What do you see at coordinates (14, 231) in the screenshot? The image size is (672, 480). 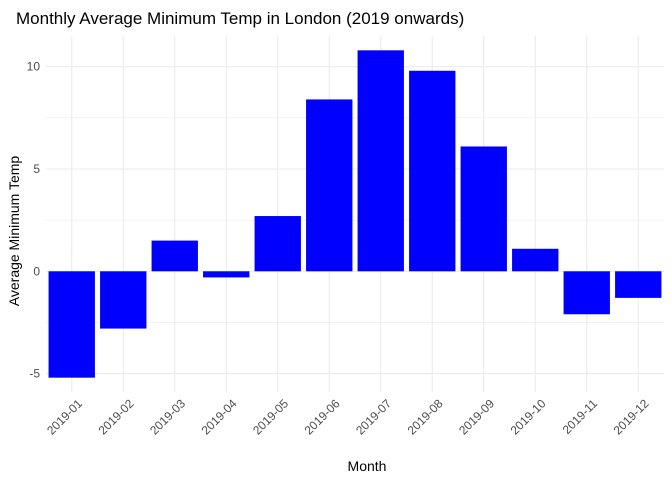 I see `y-axis-title: Average Minimum Temp` at bounding box center [14, 231].